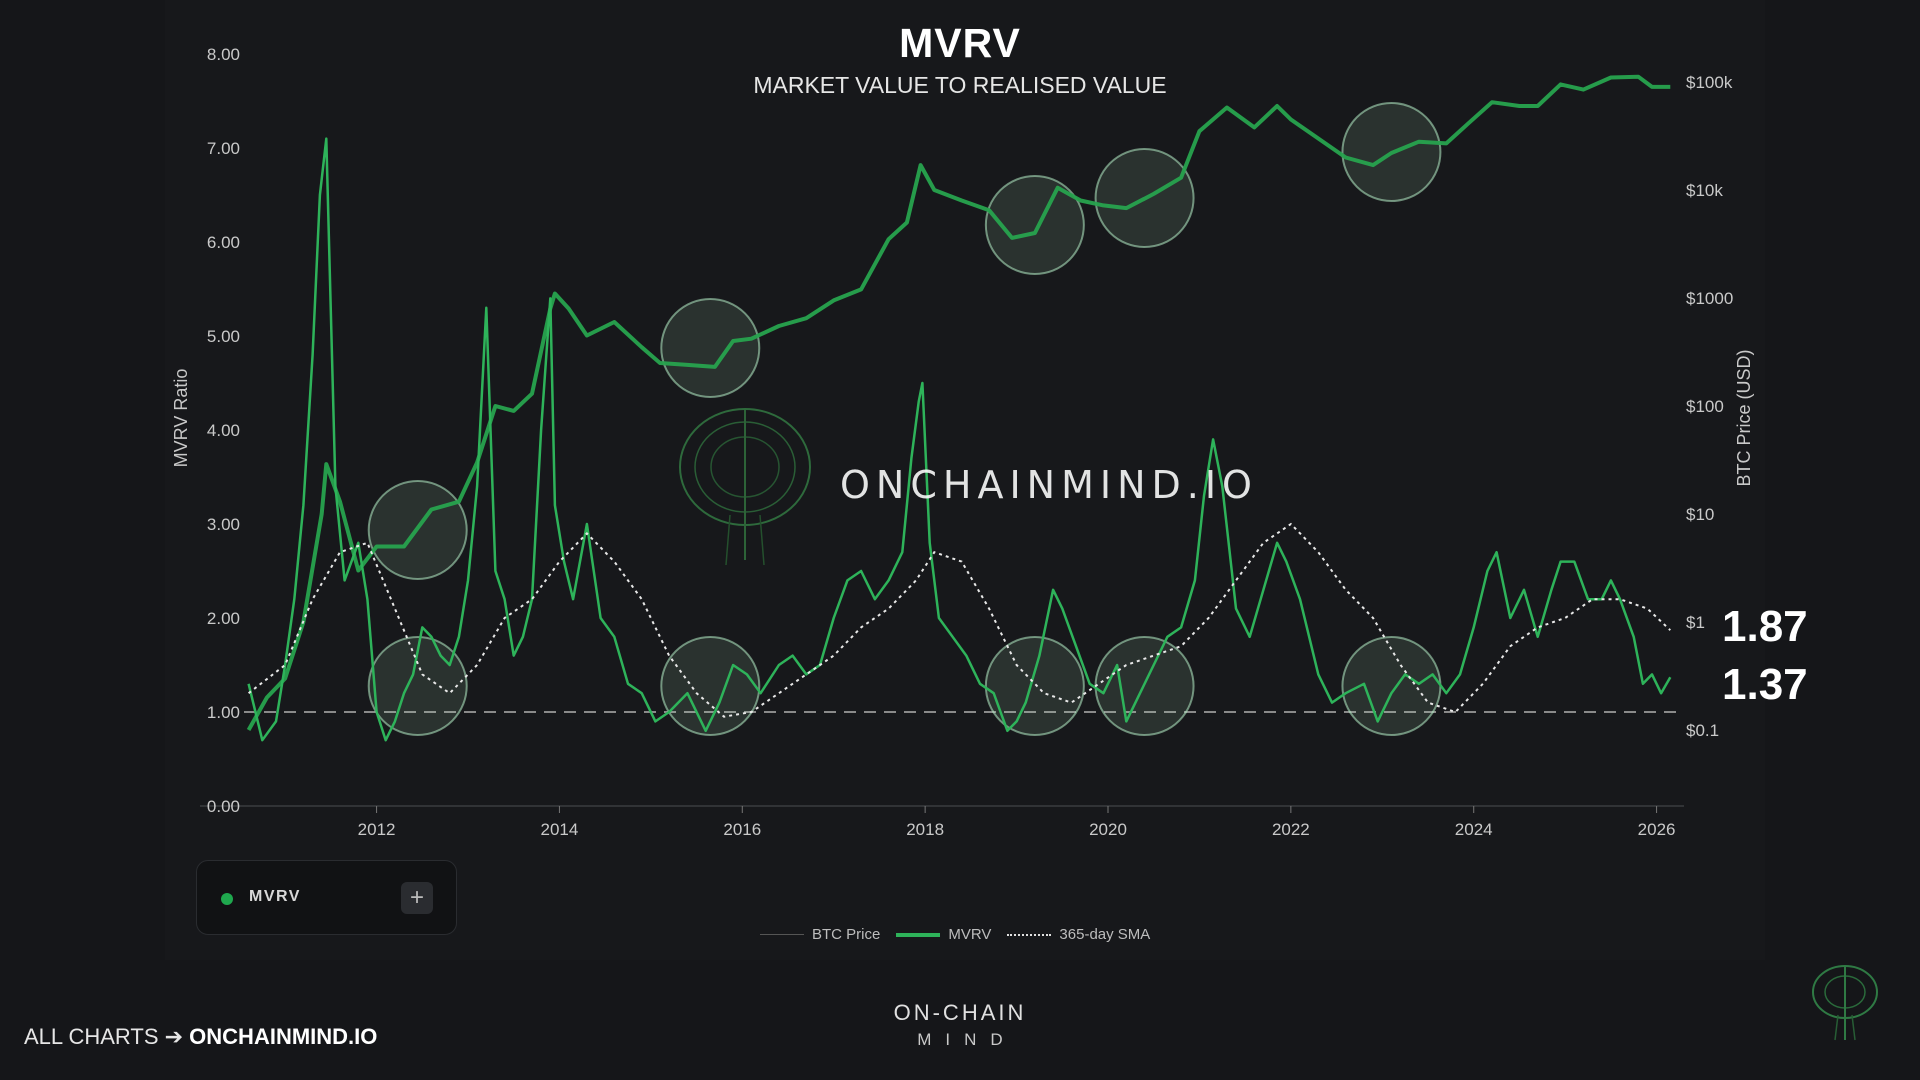  I want to click on legend-swatch-mvrv, so click(918, 934).